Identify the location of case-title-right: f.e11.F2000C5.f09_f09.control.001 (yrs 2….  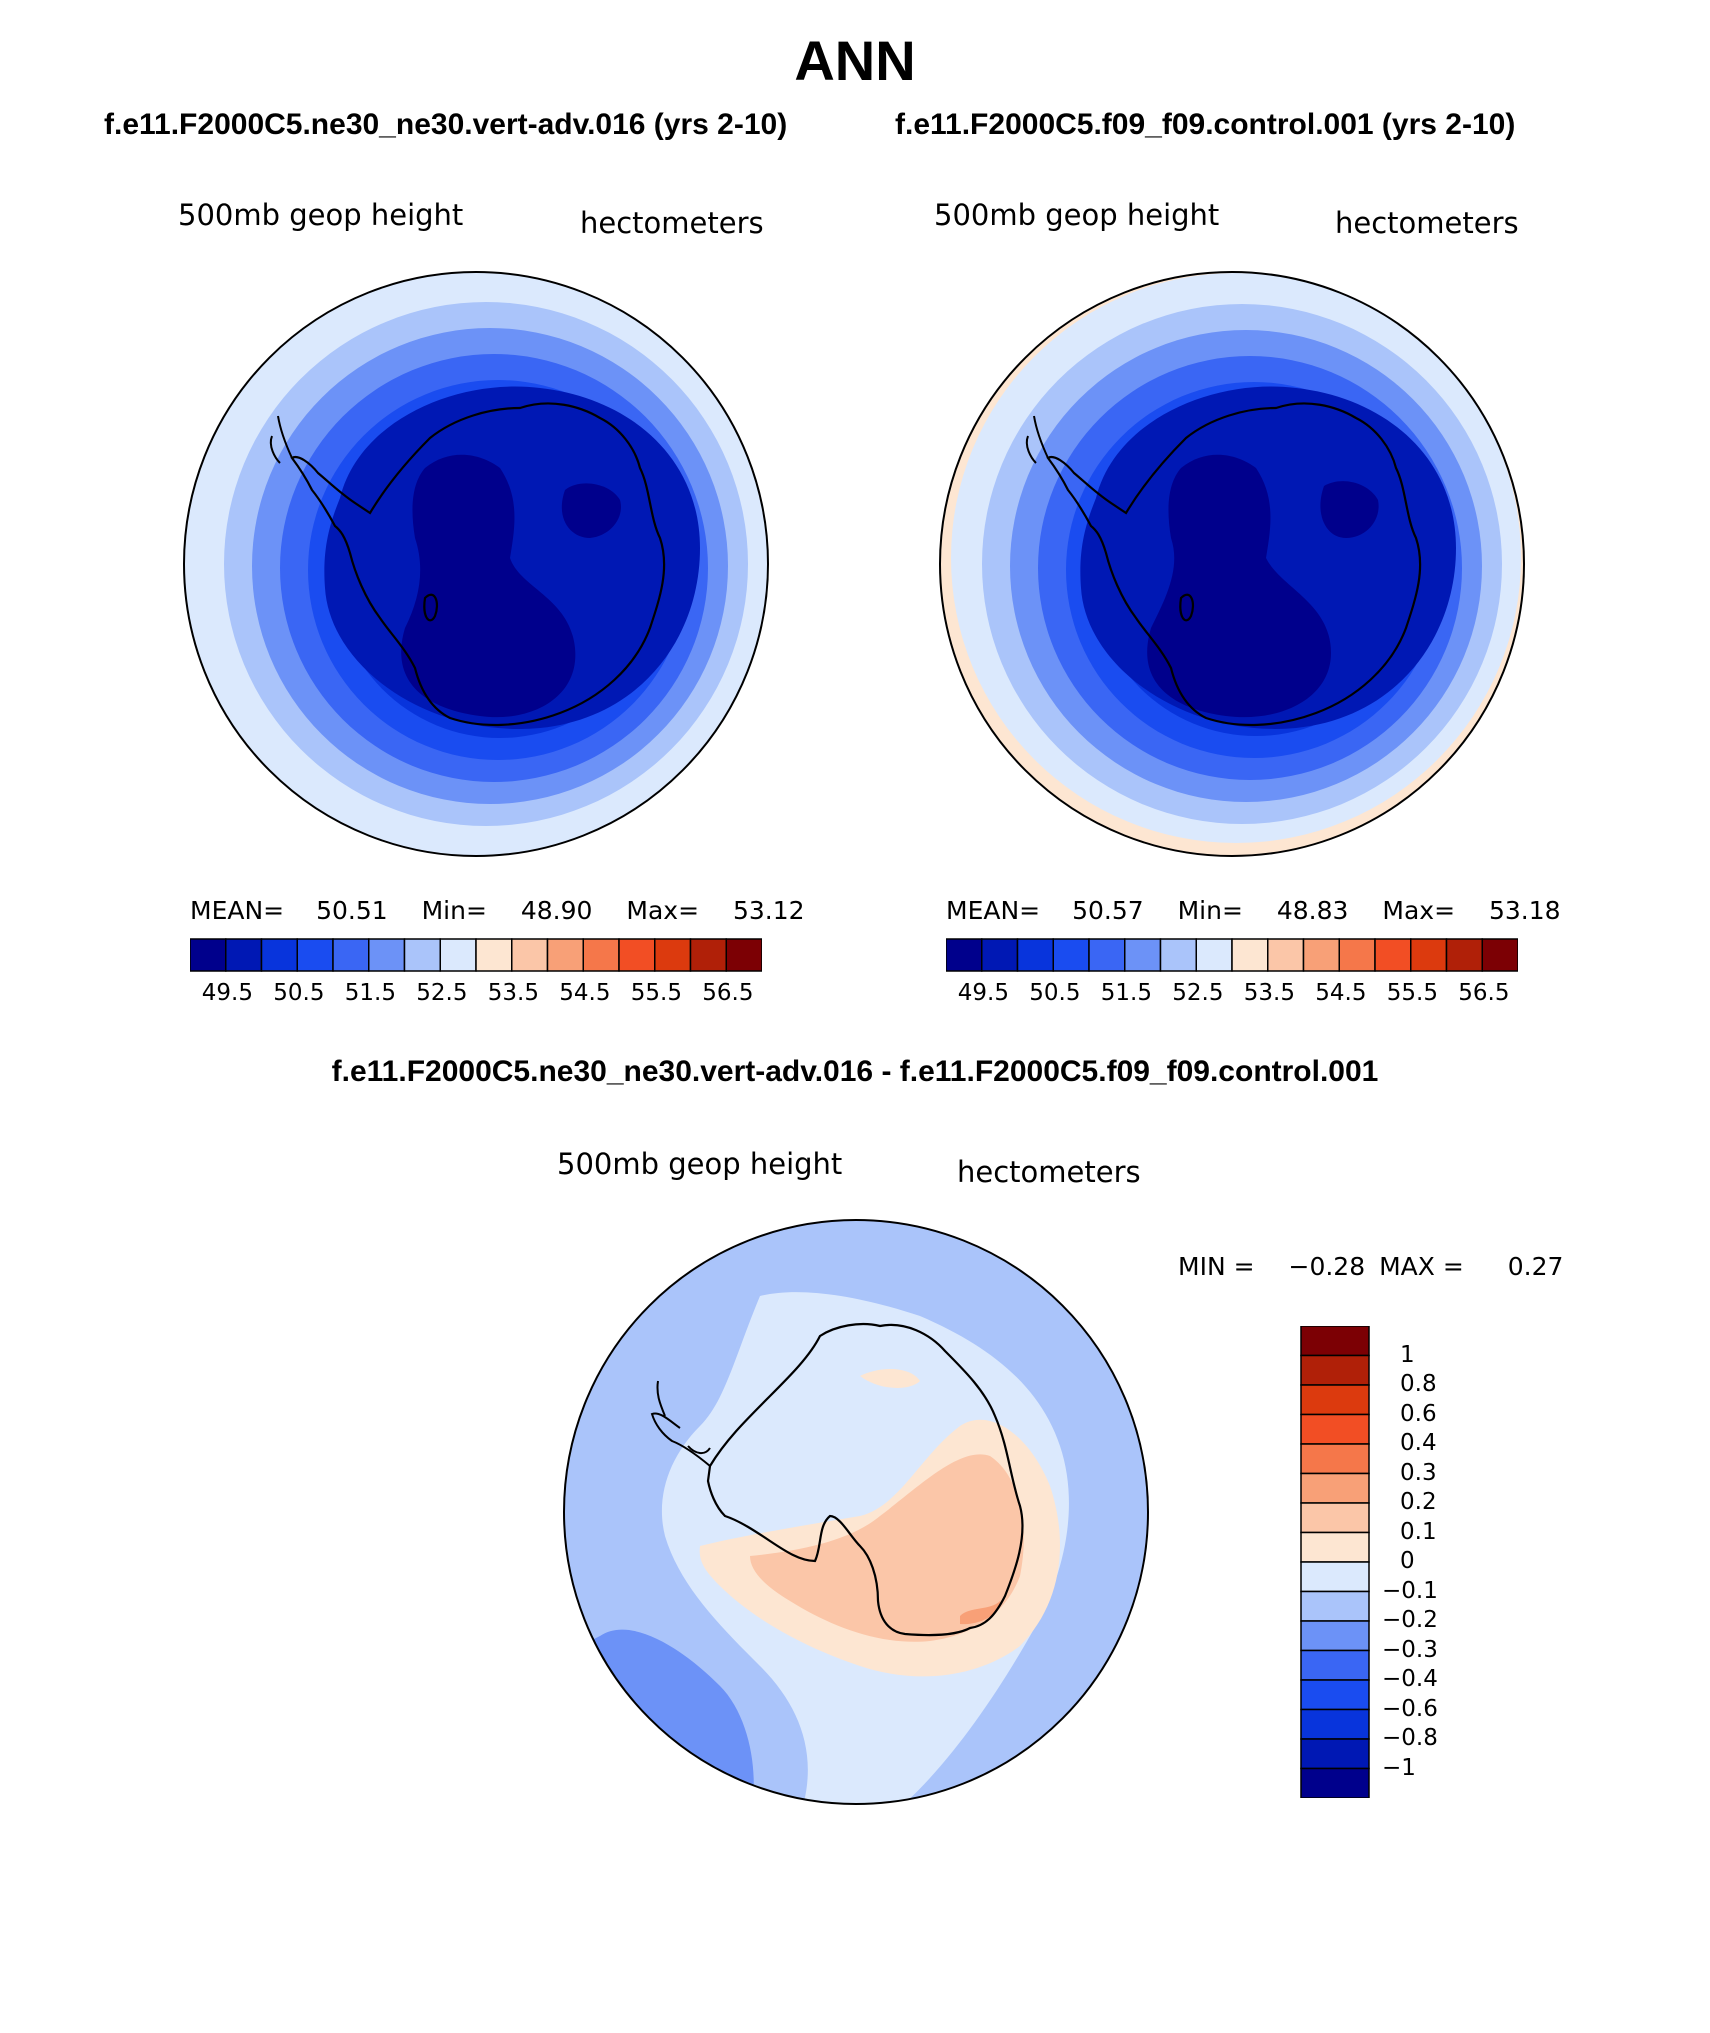
(1205, 124).